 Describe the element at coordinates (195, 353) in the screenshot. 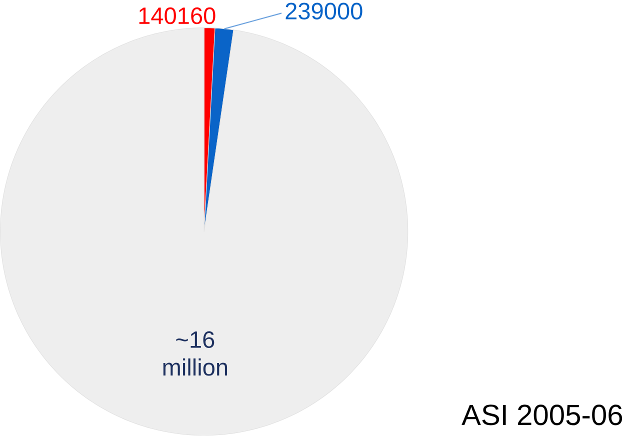

I see `data-label: ~16 million` at that location.